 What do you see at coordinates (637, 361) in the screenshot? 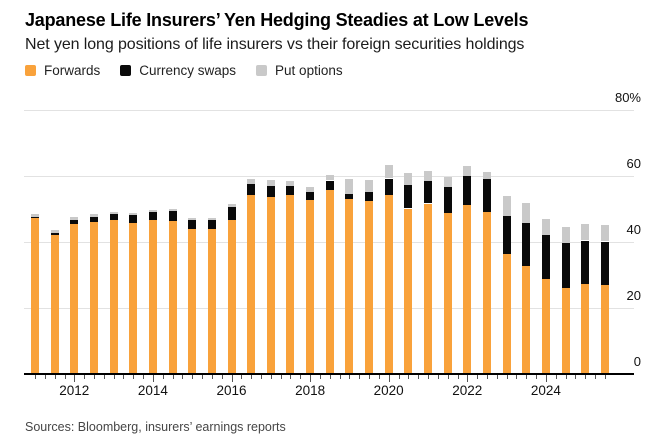
I see `y-axis-label-0: 0` at bounding box center [637, 361].